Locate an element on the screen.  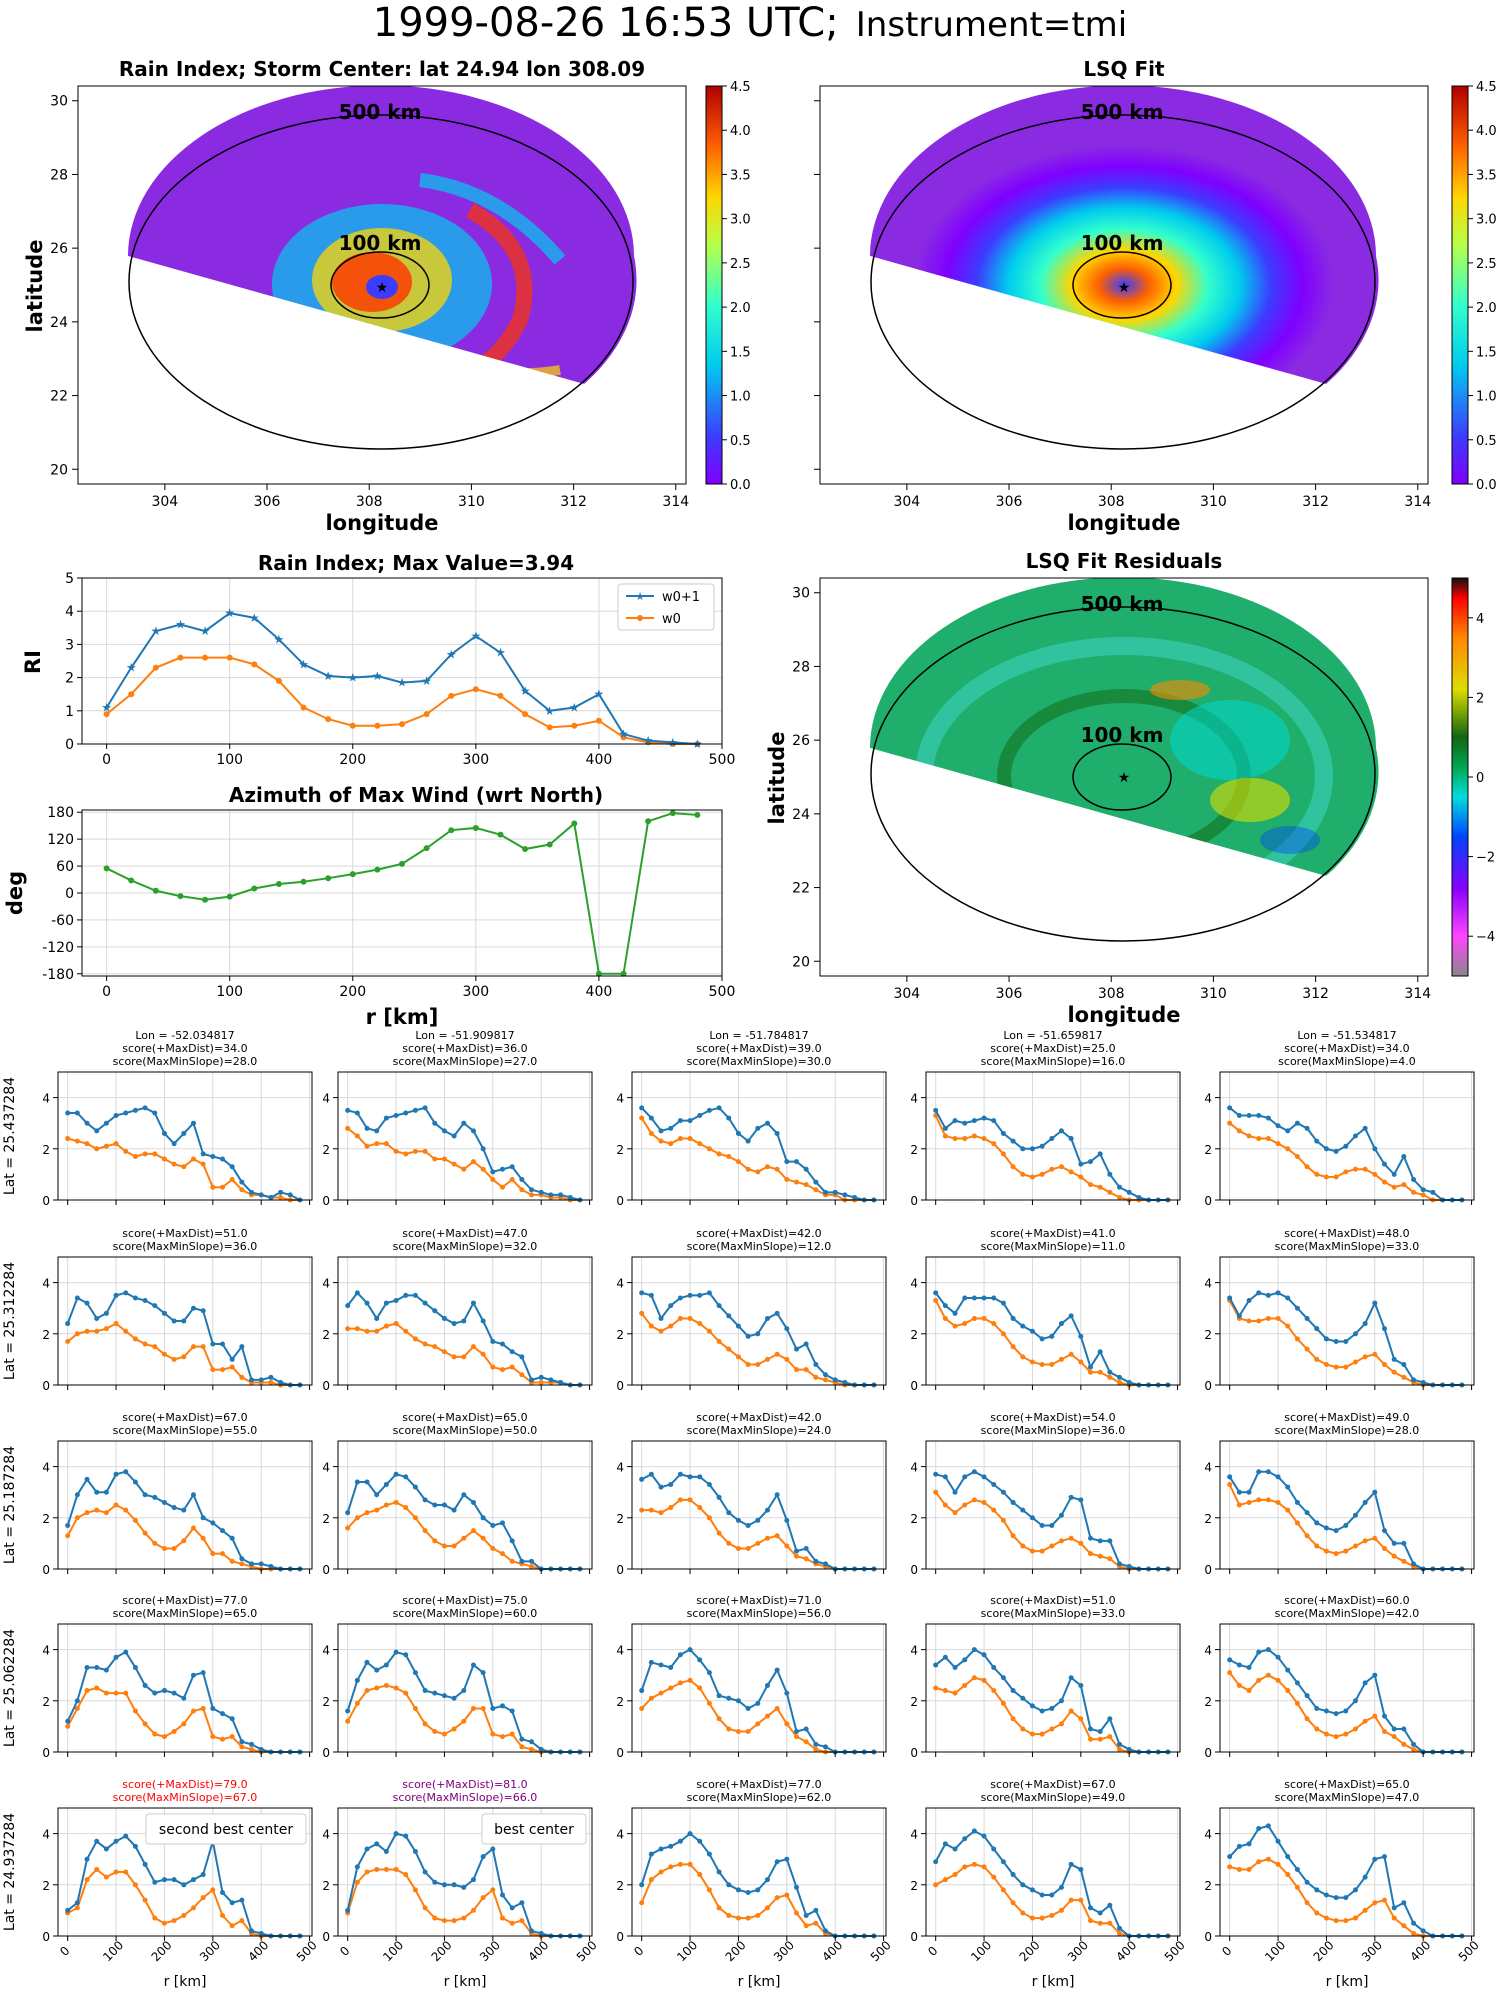
y-tick-label: 120 is located at coordinates (60, 840).